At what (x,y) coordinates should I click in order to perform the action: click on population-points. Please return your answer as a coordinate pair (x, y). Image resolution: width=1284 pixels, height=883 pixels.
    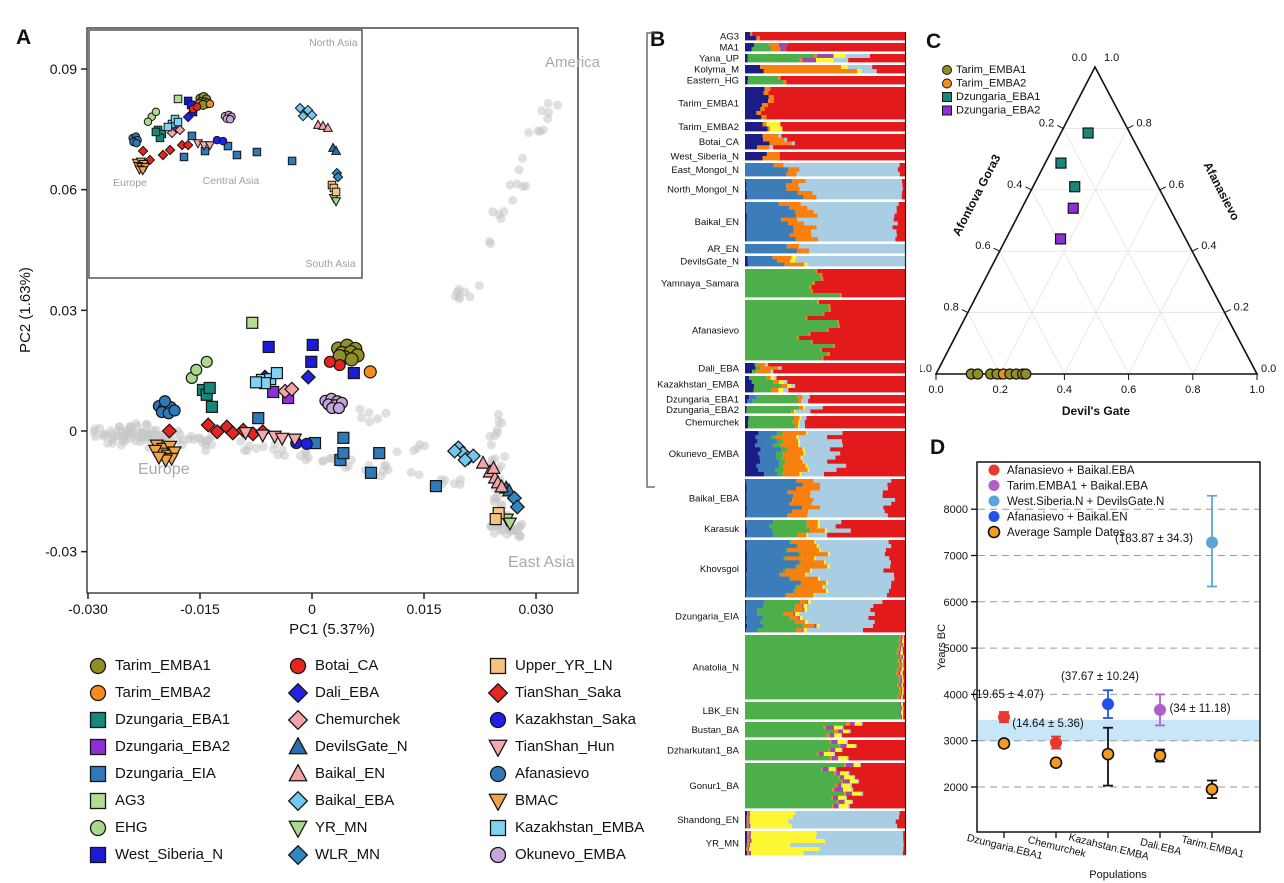
    Looking at the image, I should click on (336, 424).